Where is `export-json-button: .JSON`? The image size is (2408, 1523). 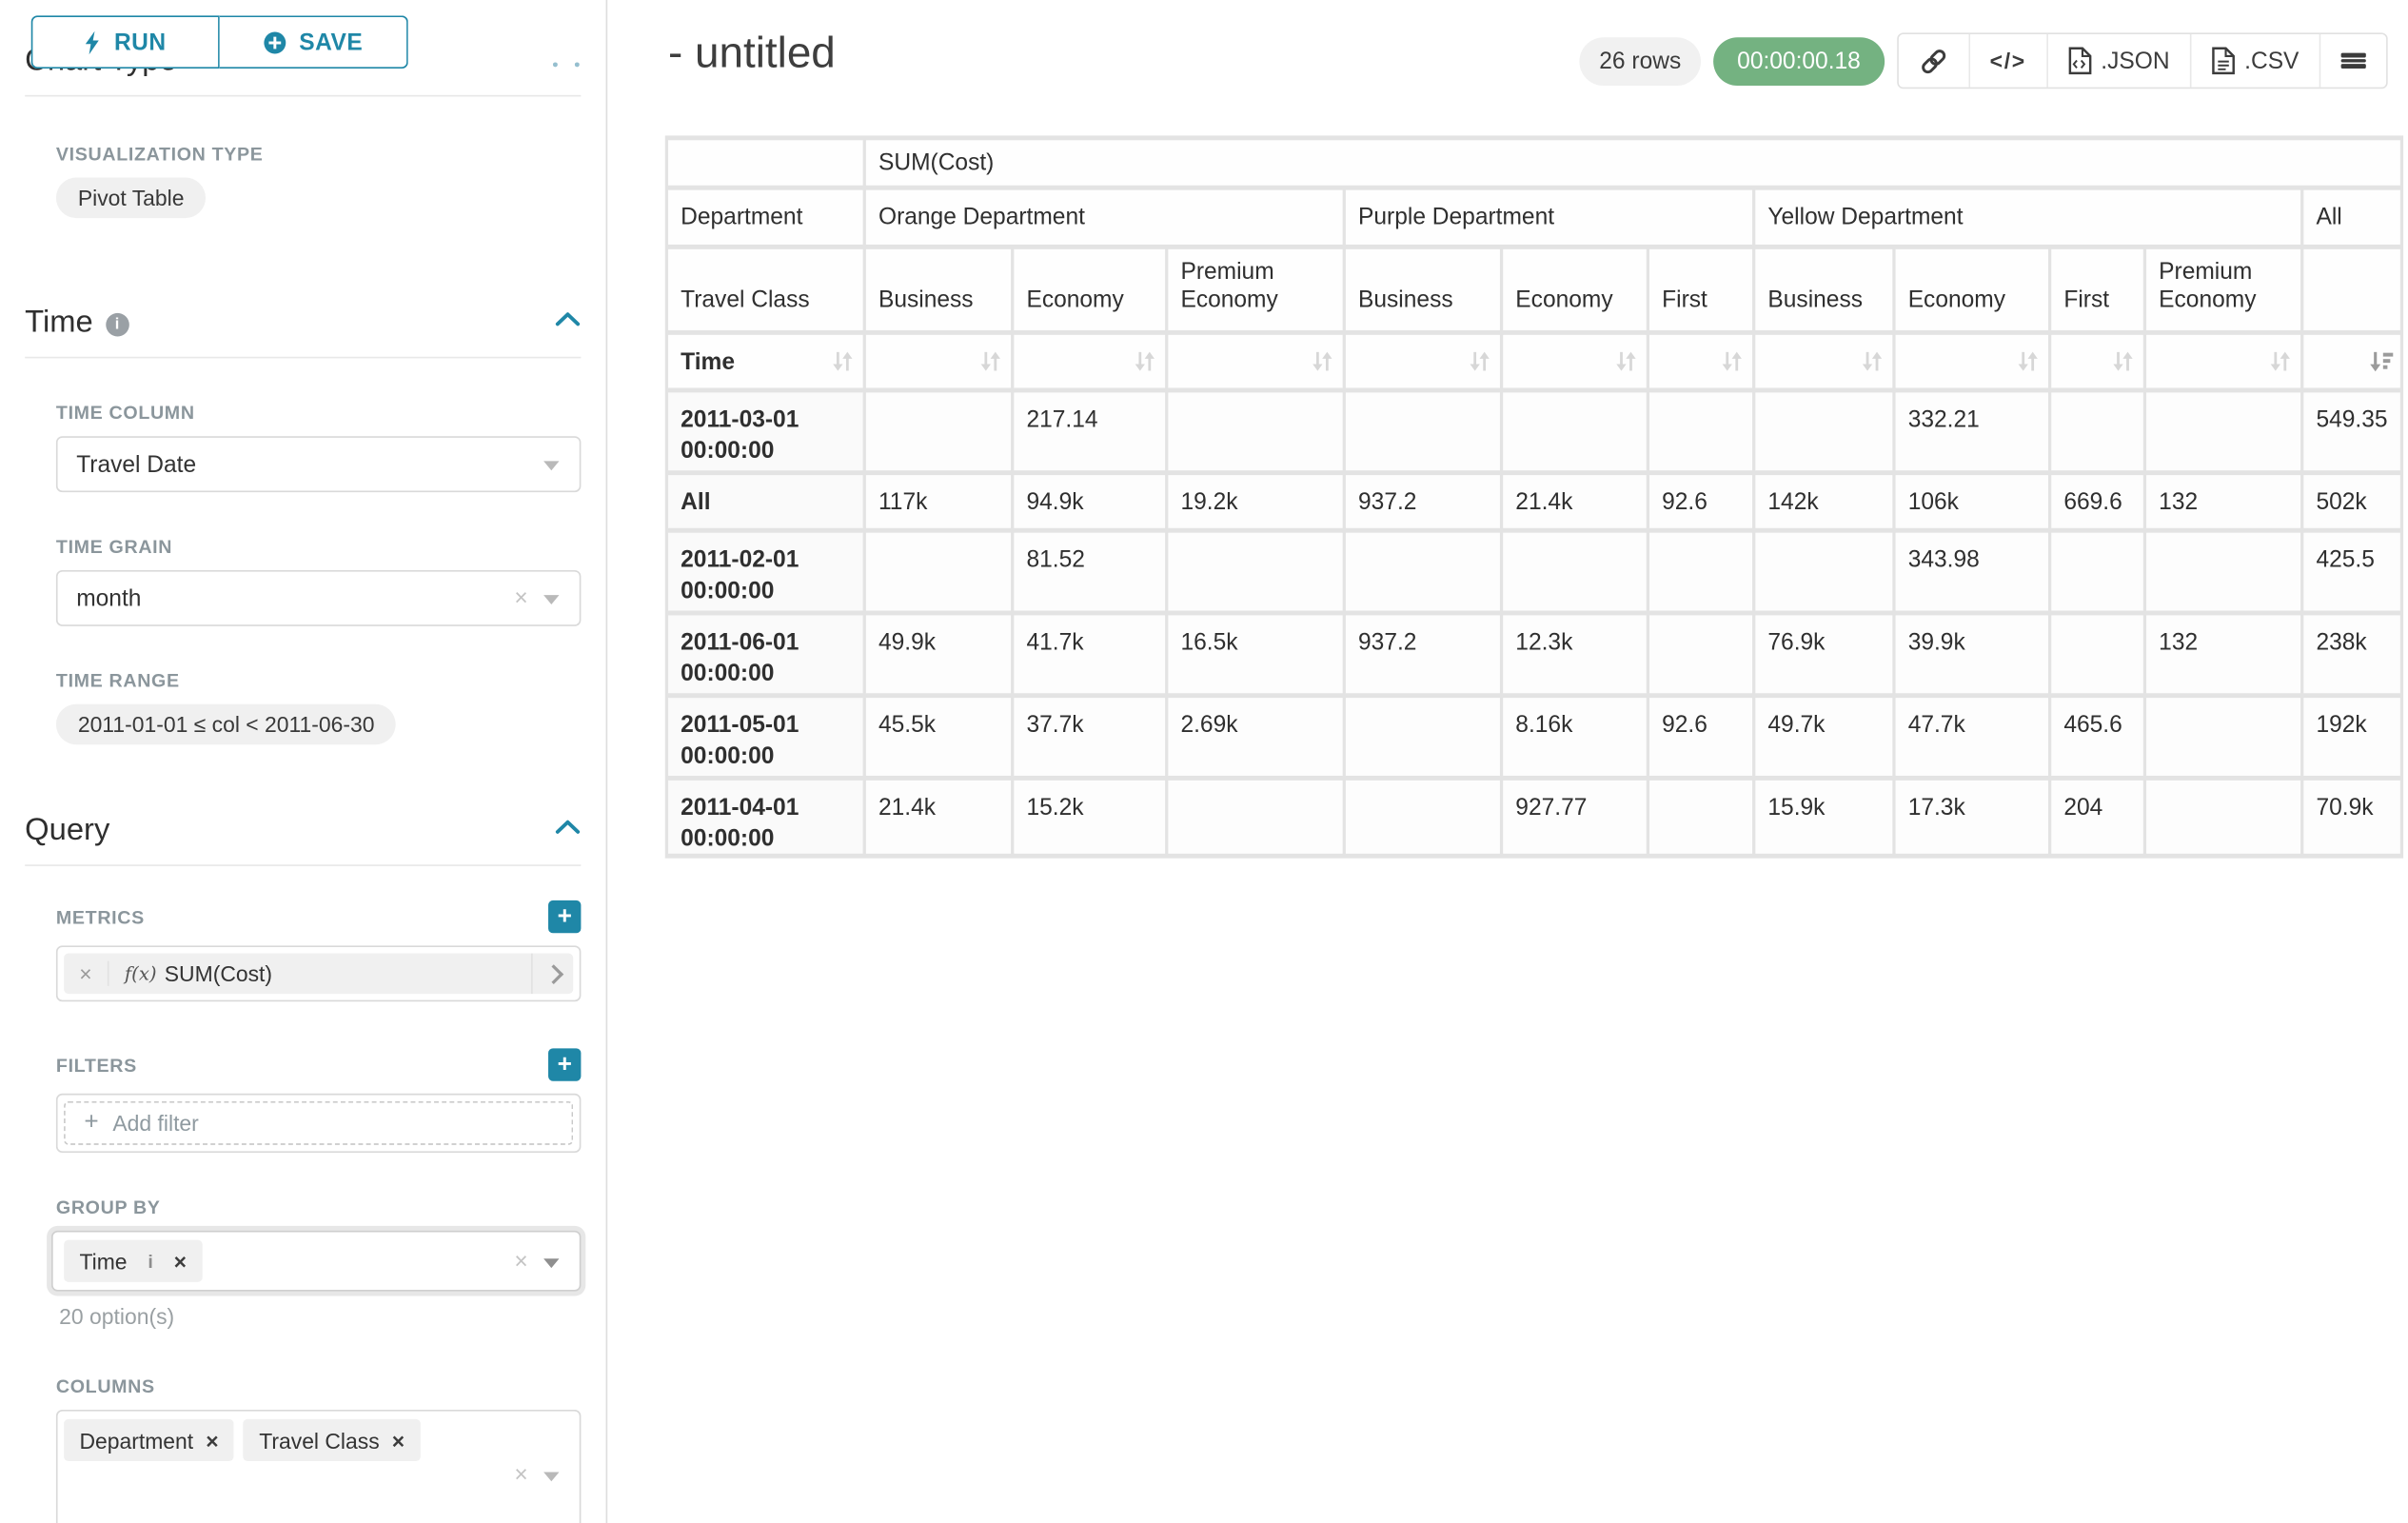
export-json-button: .JSON is located at coordinates (2119, 61).